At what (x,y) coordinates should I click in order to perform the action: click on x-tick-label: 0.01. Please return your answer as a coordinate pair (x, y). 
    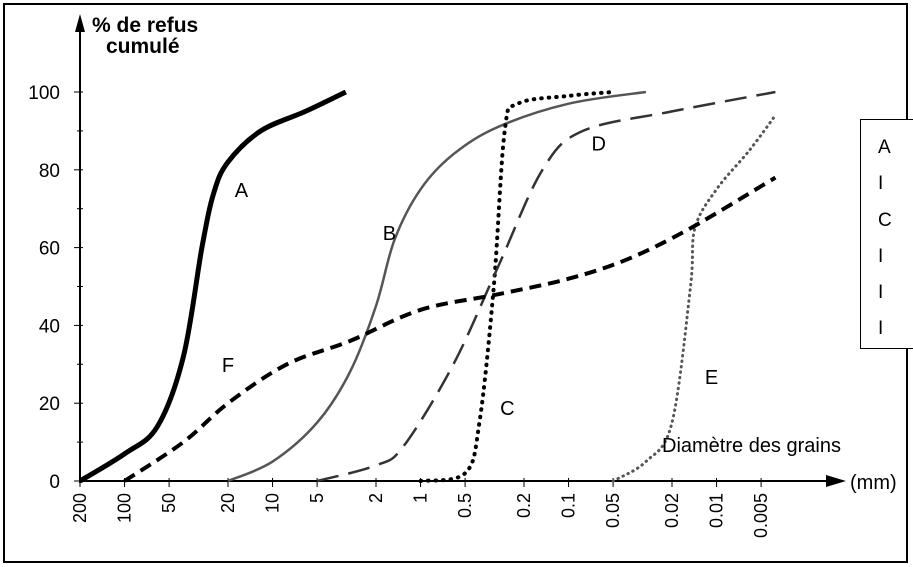
    Looking at the image, I should click on (717, 510).